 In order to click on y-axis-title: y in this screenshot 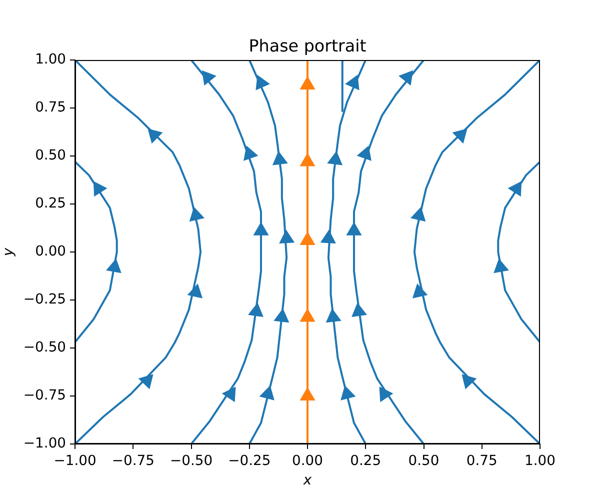, I will do `click(8, 252)`.